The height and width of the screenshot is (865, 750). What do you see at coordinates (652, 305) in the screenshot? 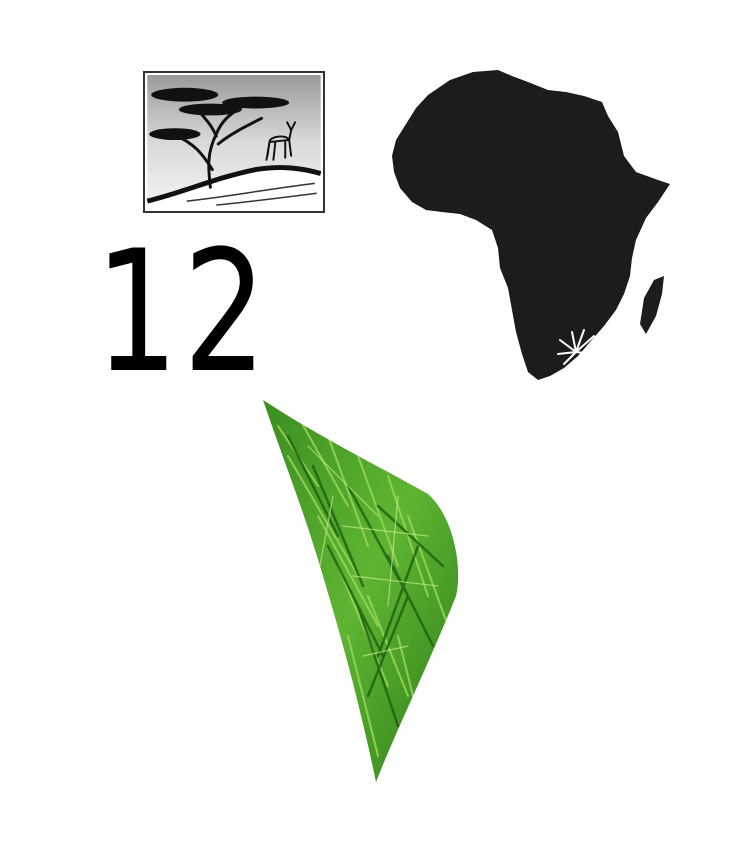
I see `madagascar-icon` at bounding box center [652, 305].